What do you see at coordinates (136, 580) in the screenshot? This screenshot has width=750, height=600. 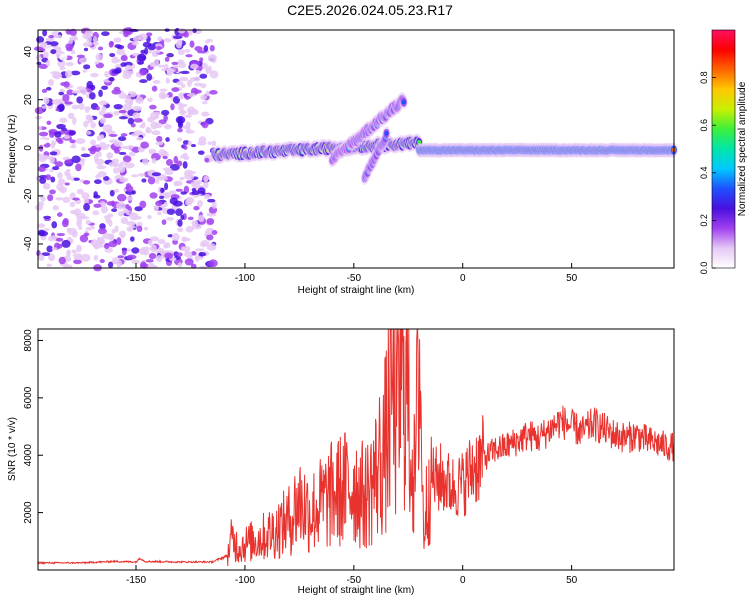 I see `snr-xtick-label: -150` at bounding box center [136, 580].